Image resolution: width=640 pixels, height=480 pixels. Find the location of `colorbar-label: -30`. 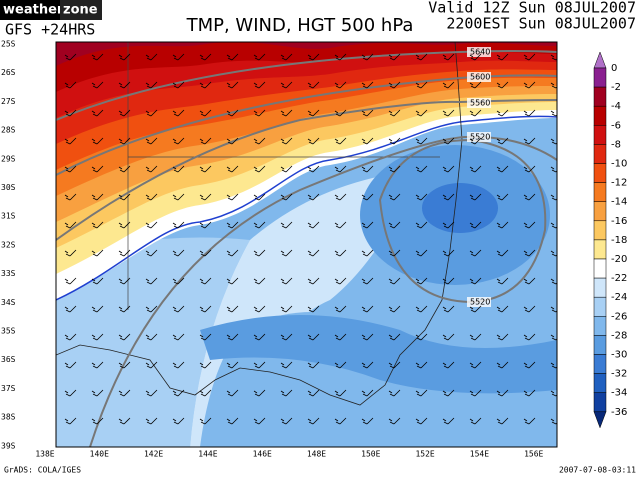

colorbar-label: -30 is located at coordinates (619, 355).